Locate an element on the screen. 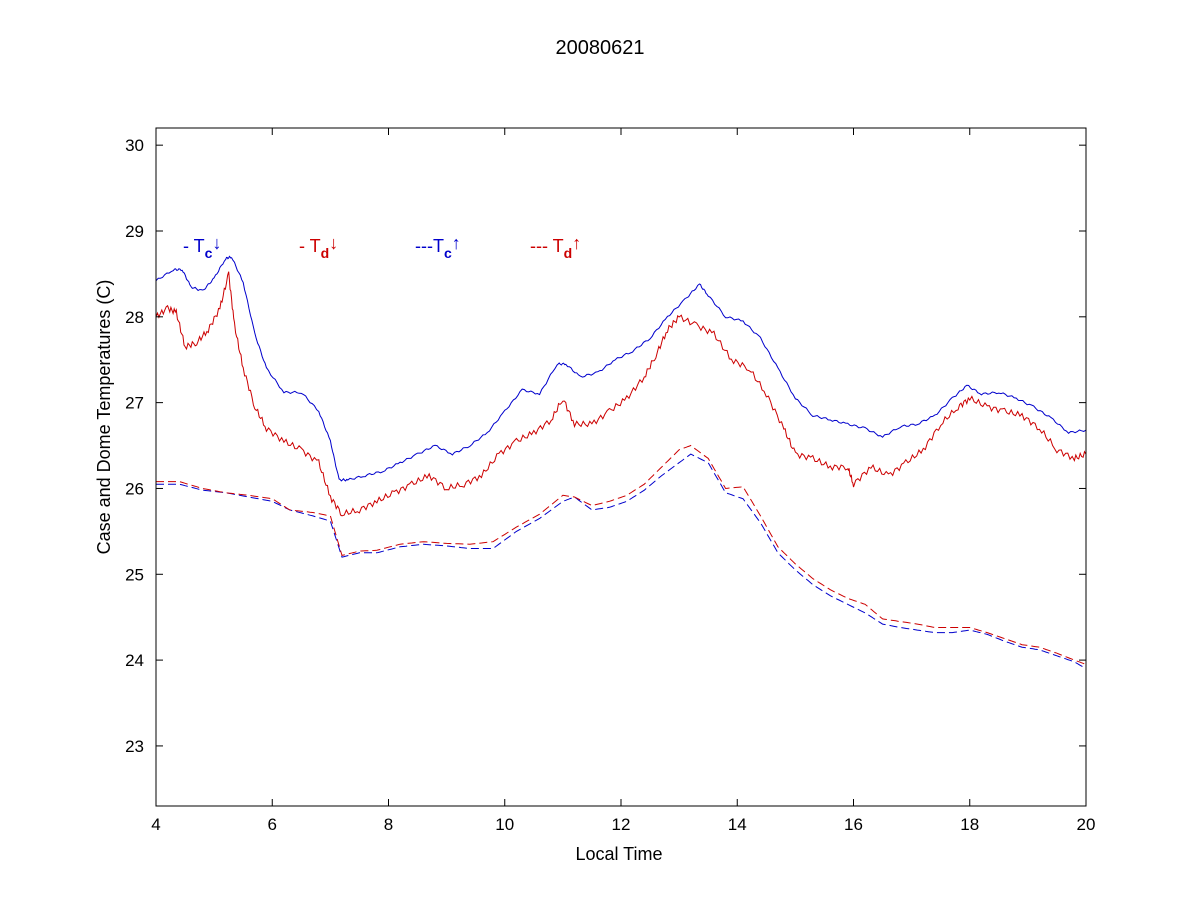 Image resolution: width=1200 pixels, height=900 pixels. y-tick-label: 25 is located at coordinates (134, 574).